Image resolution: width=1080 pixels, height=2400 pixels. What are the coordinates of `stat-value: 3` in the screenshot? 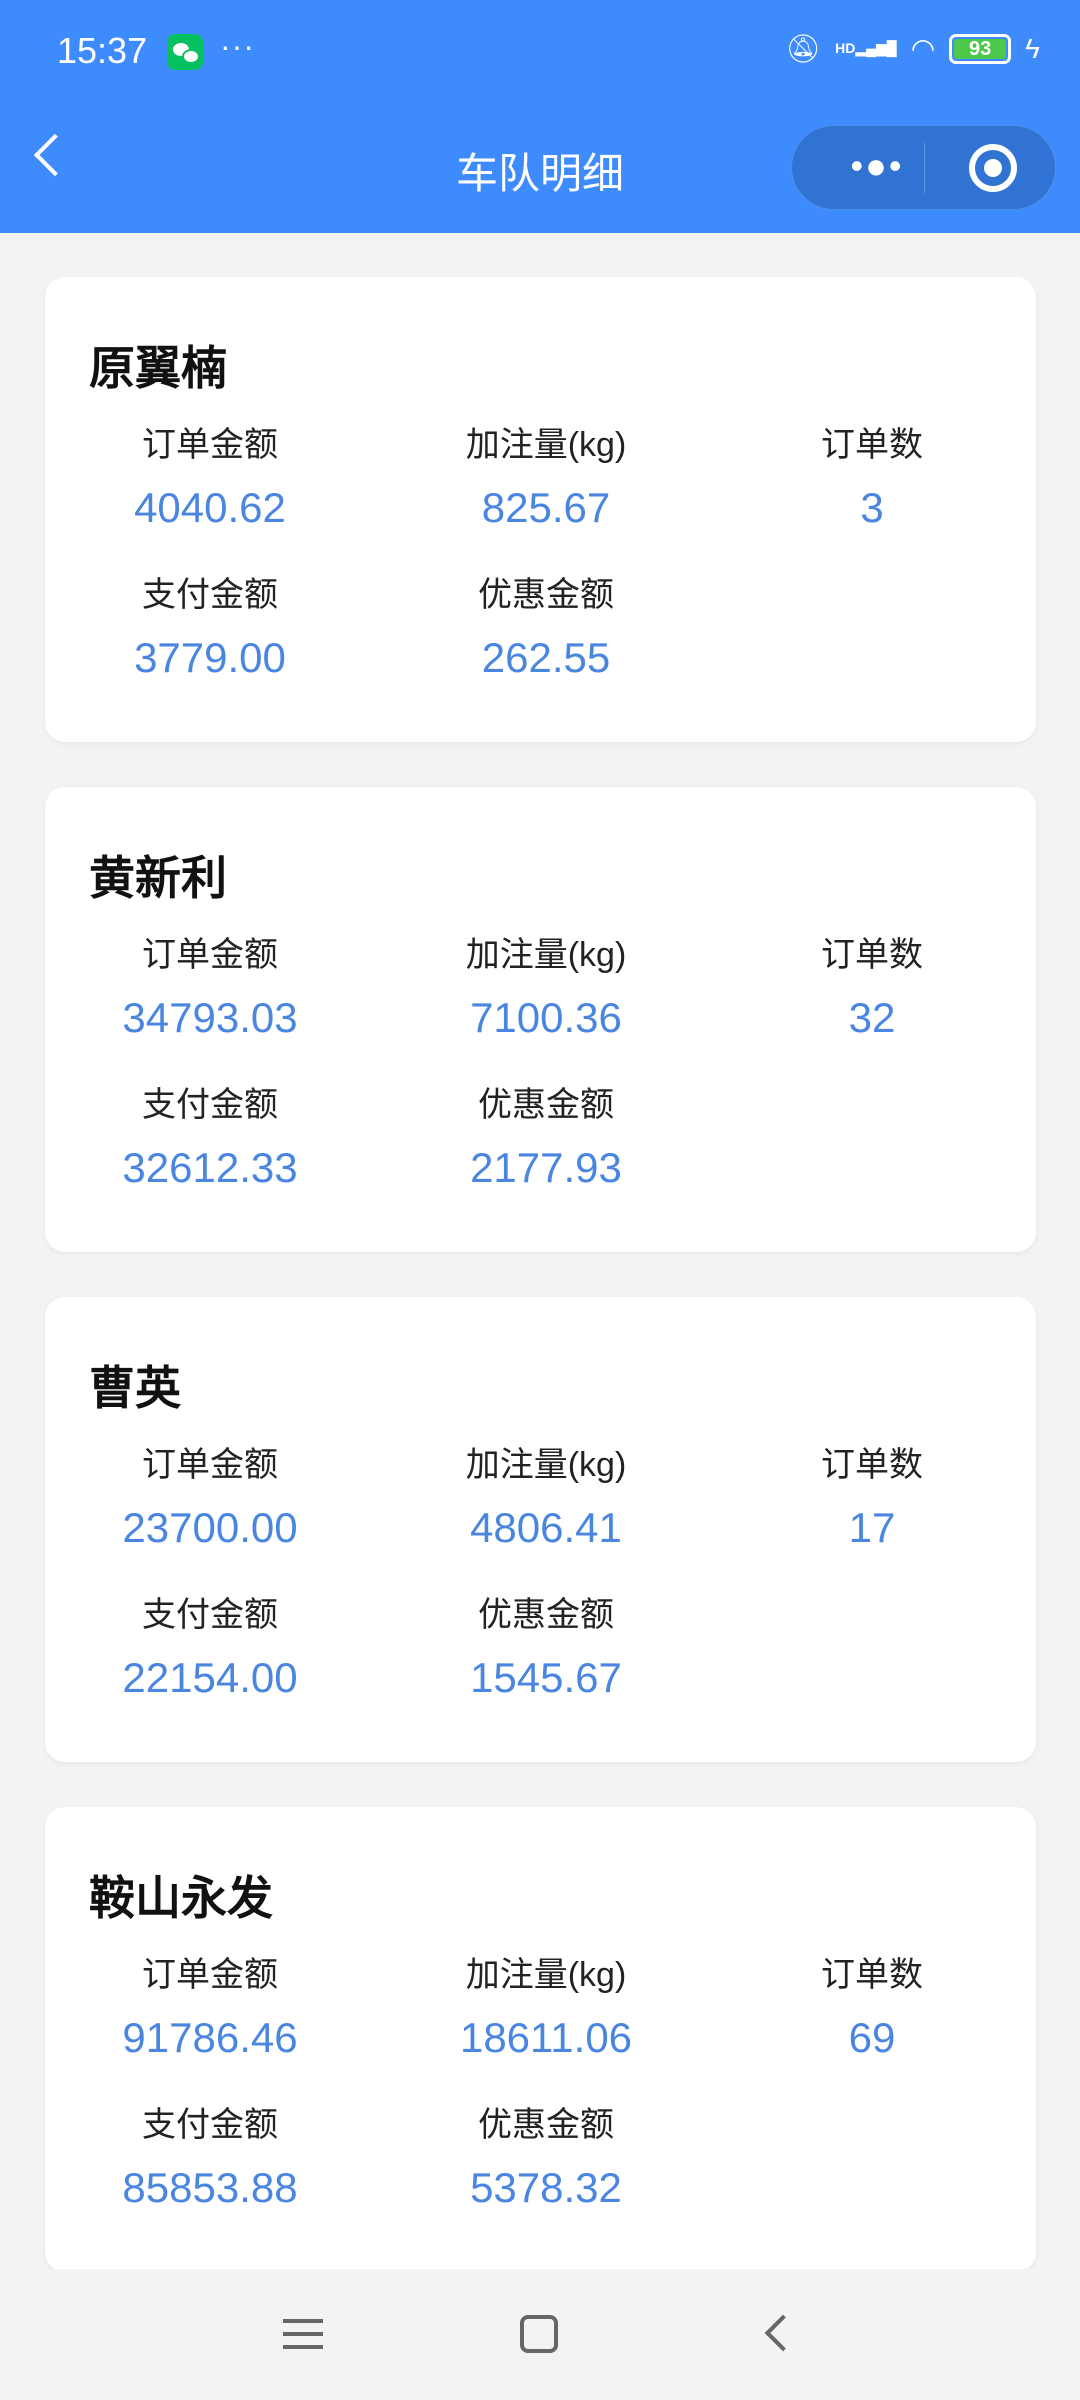 It's located at (872, 507).